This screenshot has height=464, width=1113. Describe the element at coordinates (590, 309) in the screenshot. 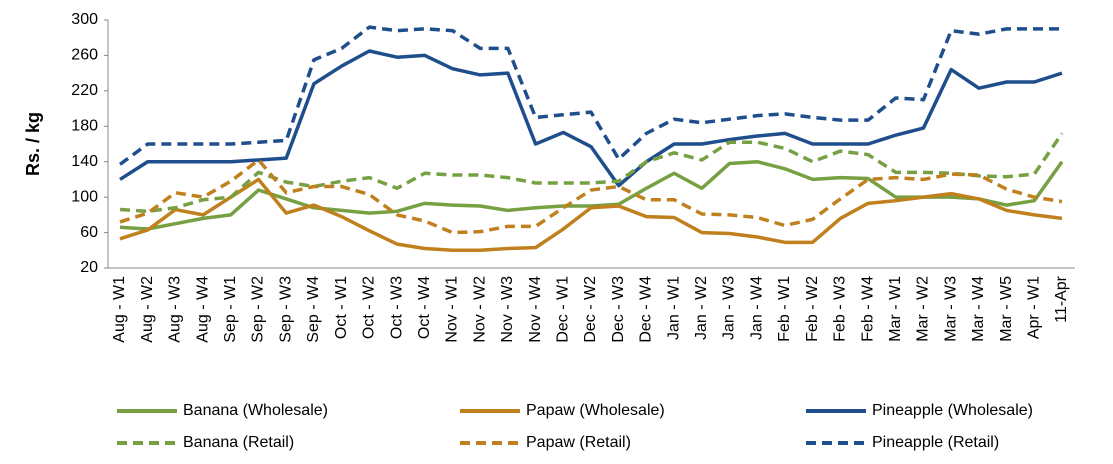

I see `x-tick-label: Dec - W2` at that location.